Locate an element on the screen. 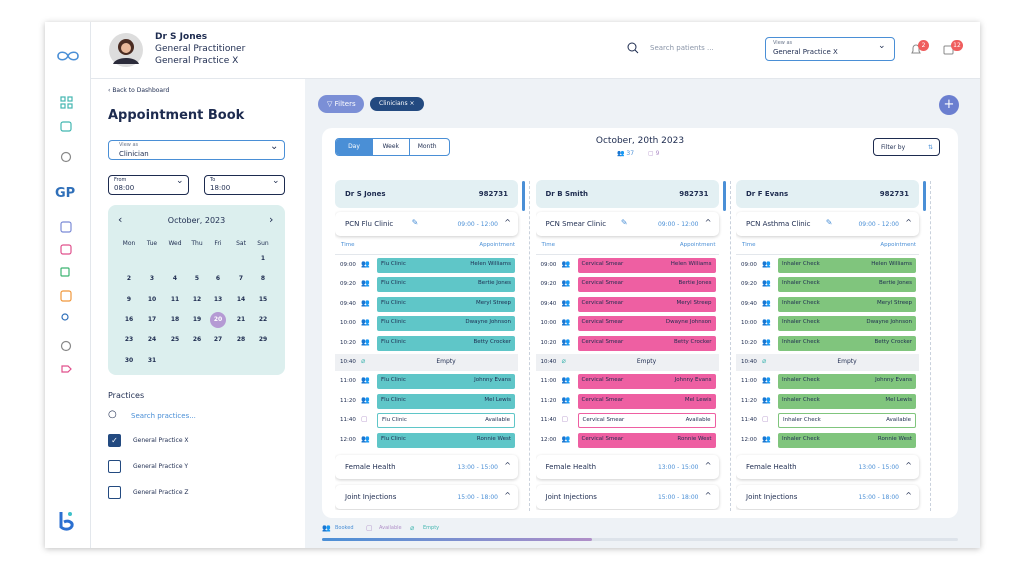 This screenshot has width=1024, height=571. slot-row: 11:00 👥 Flu Clinic Johnny Evans is located at coordinates (426, 381).